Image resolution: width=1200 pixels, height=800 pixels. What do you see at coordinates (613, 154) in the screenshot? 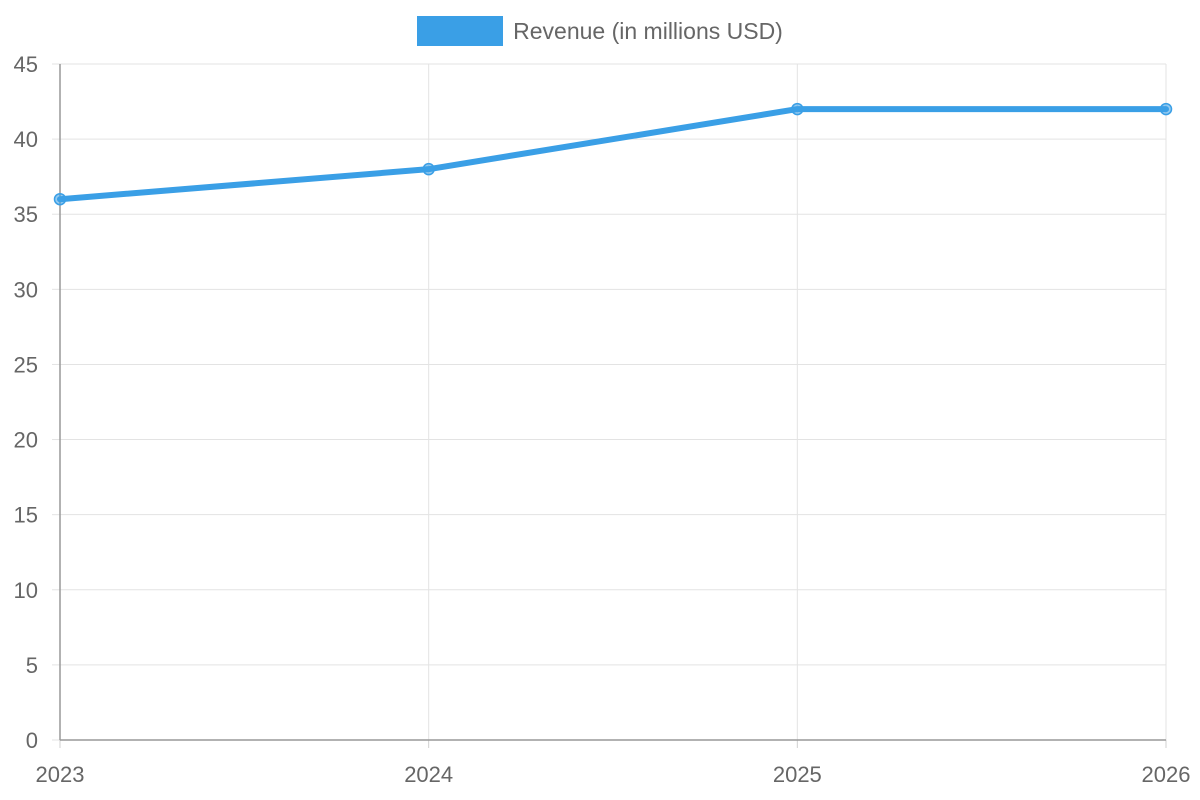
I see `series-line` at bounding box center [613, 154].